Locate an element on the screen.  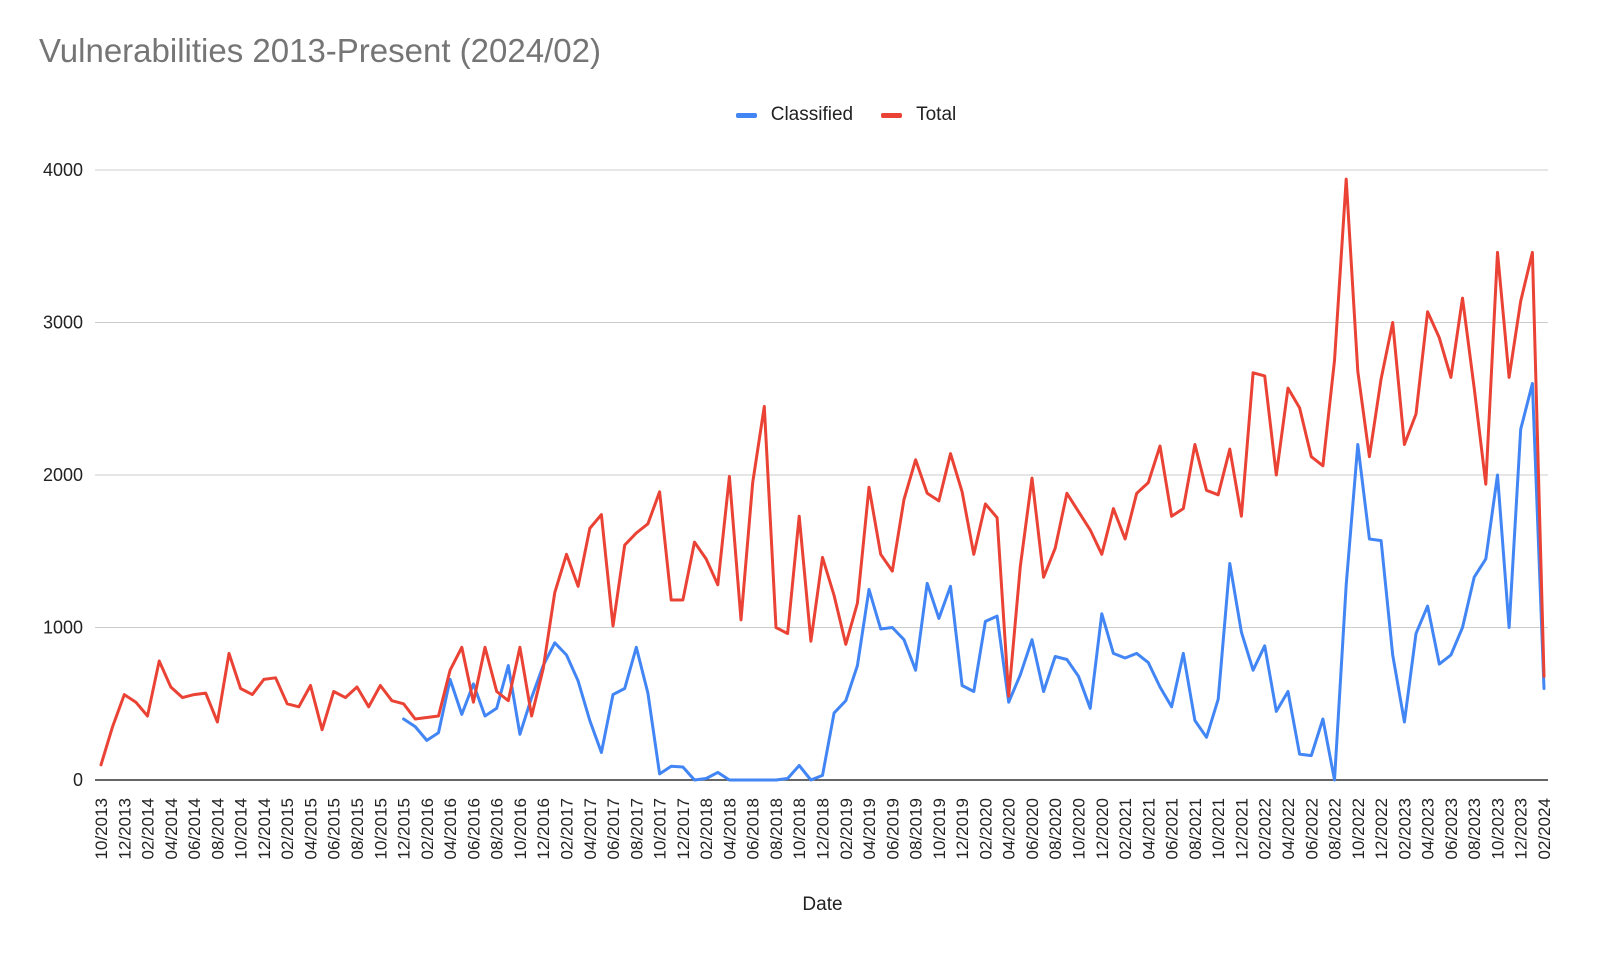
x-tick-label: 02/2015 is located at coordinates (287, 828).